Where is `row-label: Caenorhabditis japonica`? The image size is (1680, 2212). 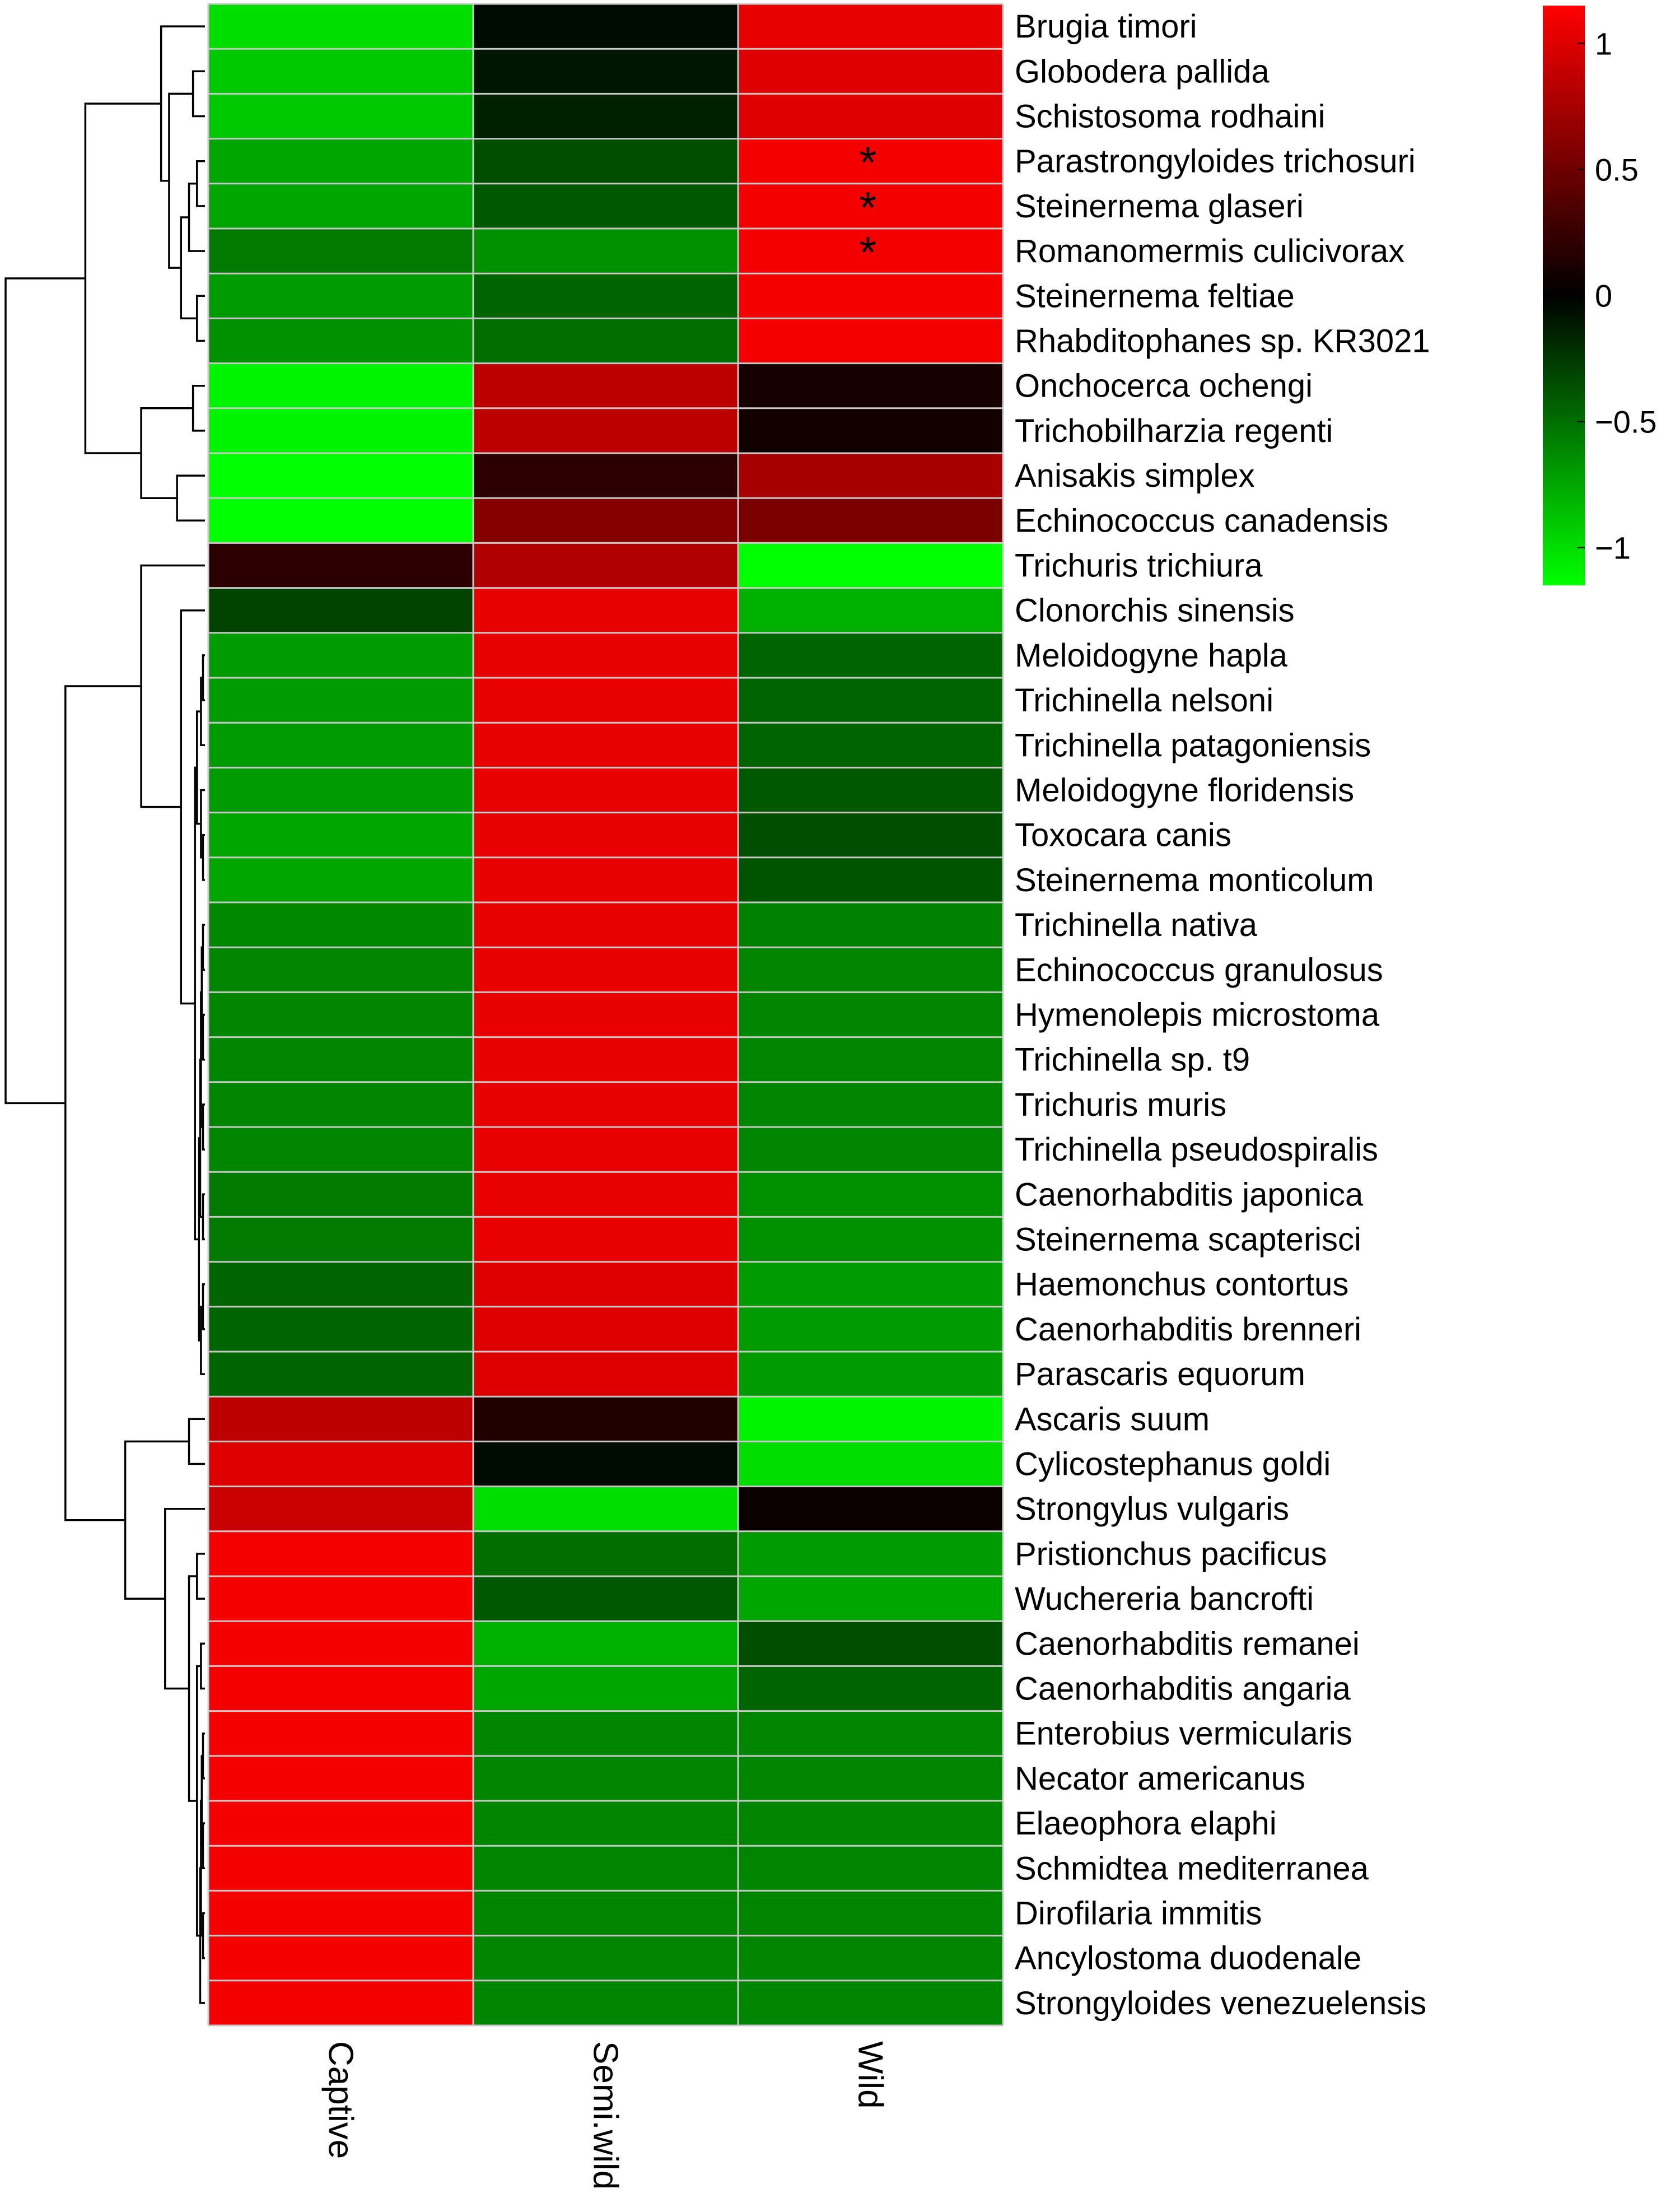 row-label: Caenorhabditis japonica is located at coordinates (1190, 1194).